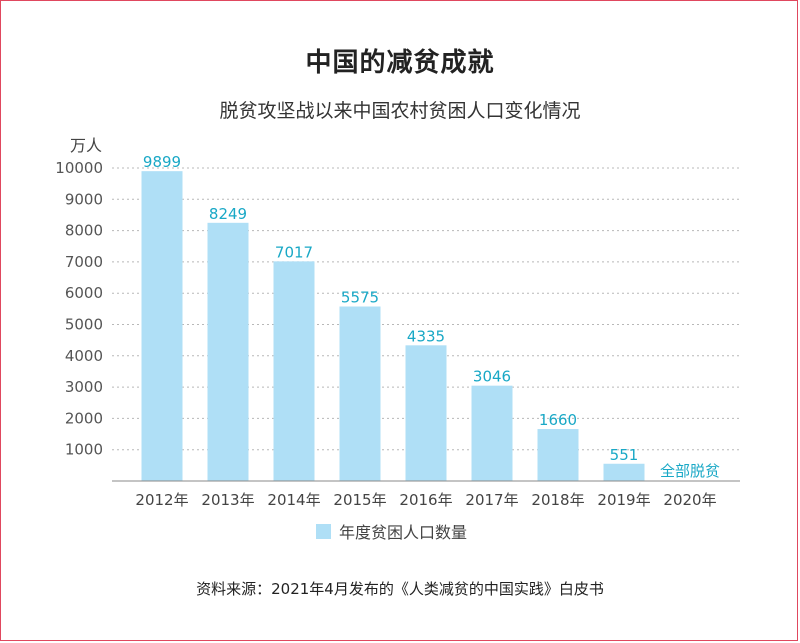  I want to click on y-tick-label: 9000, so click(84, 199).